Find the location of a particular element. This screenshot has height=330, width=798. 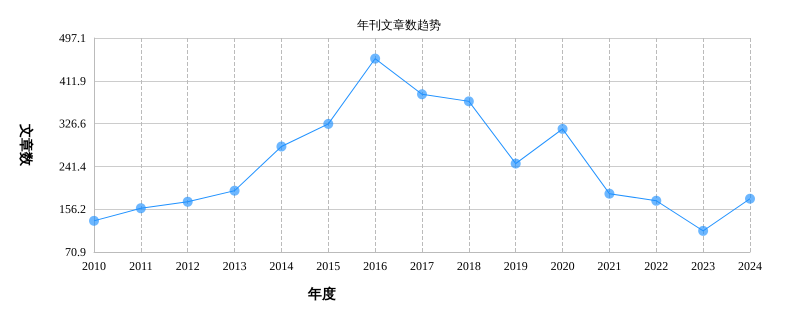

x-tick-label: 2022 is located at coordinates (656, 266).